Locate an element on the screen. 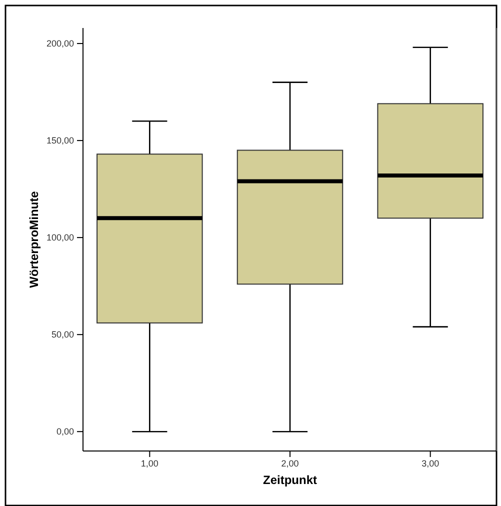  y-tick-label: 200,00 is located at coordinates (60, 43).